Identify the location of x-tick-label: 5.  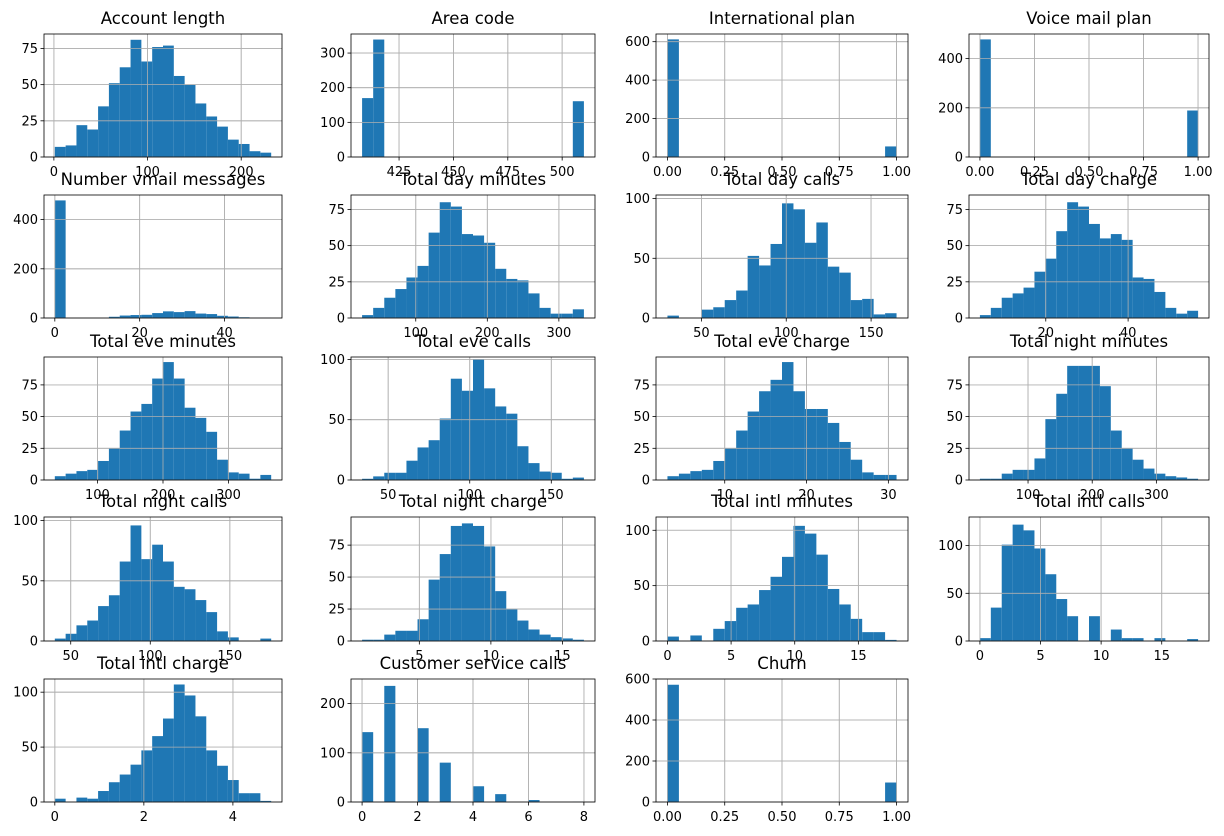
(1040, 656).